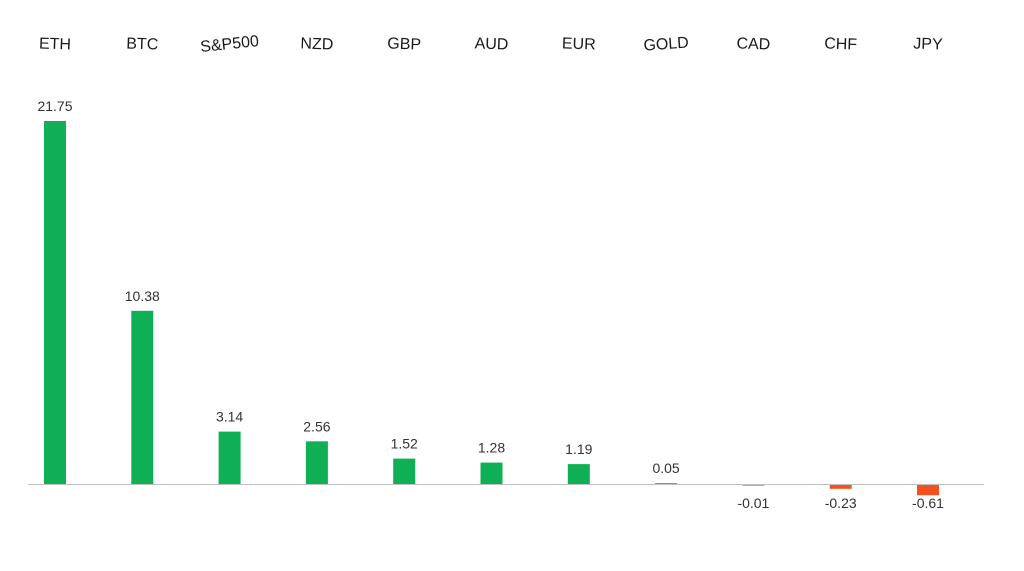 Image resolution: width=1024 pixels, height=571 pixels. I want to click on bar-btc, so click(142, 397).